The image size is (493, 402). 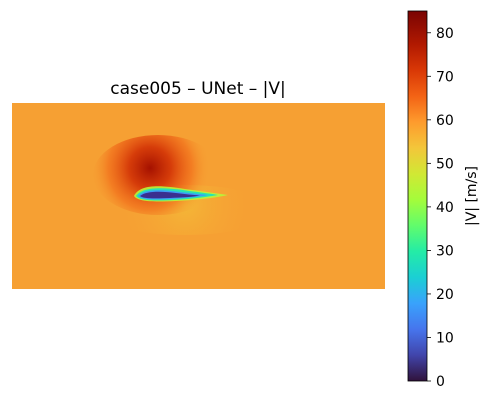 I want to click on airfoil-body, so click(x=170, y=195).